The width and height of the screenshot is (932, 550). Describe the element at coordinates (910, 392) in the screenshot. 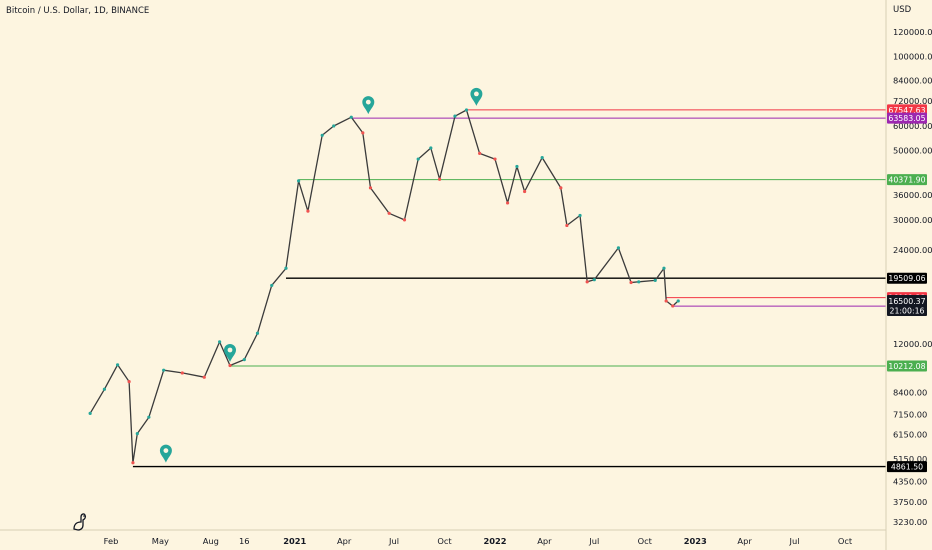

I see `price-axis-tick-label: 8400.00` at that location.